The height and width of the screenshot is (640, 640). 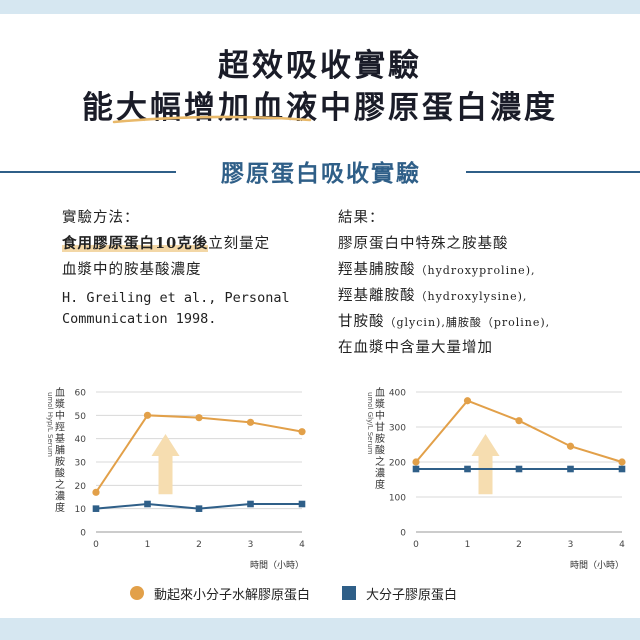 What do you see at coordinates (277, 565) in the screenshot?
I see `chart1-xlabel: 時間（小時）` at bounding box center [277, 565].